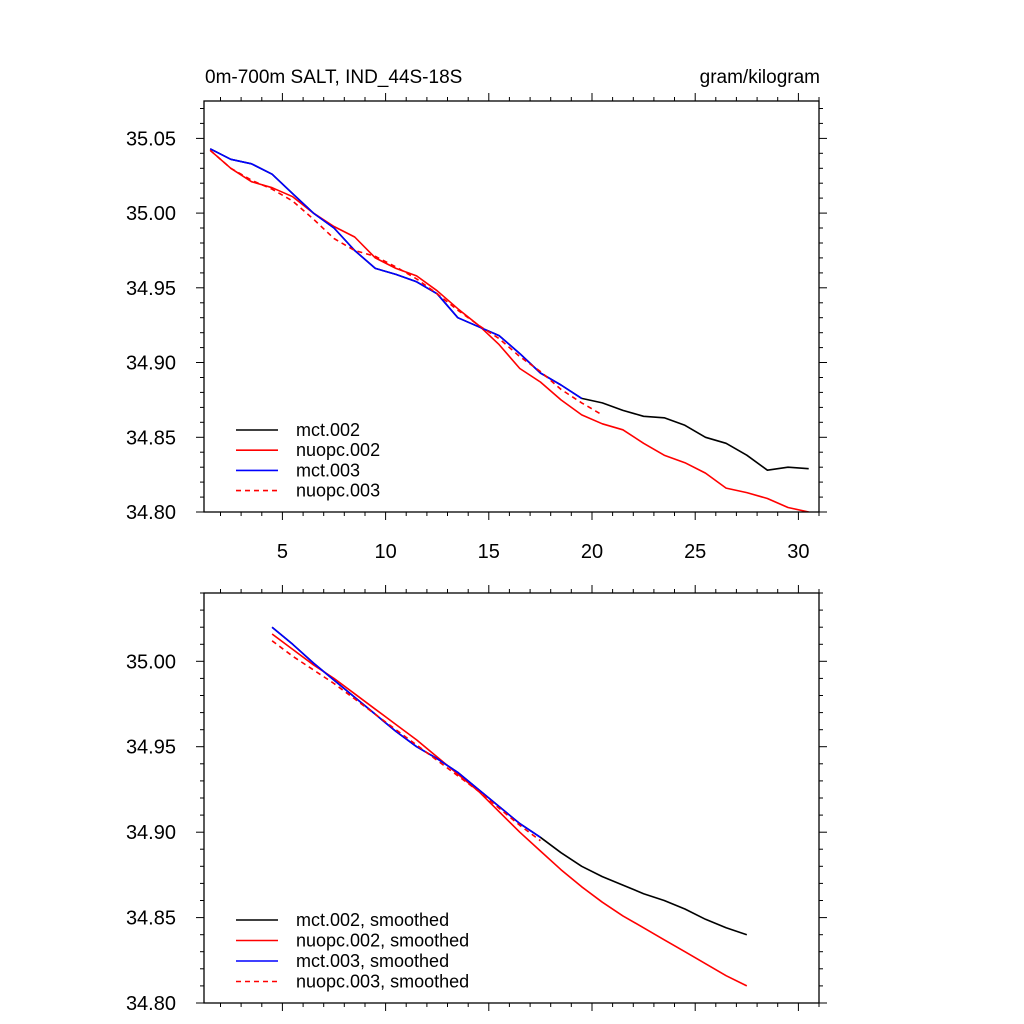  Describe the element at coordinates (406, 741) in the screenshot. I see `p1-series-line-nuopc.003-smoothed` at that location.